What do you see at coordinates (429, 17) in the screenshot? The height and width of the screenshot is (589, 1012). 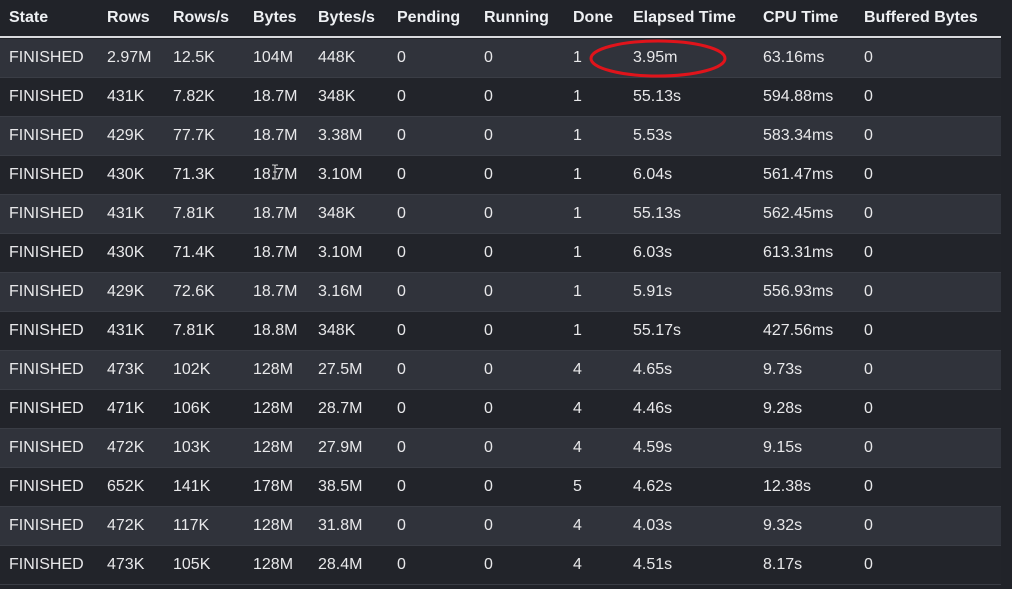 I see `column-header-pending: Pending` at bounding box center [429, 17].